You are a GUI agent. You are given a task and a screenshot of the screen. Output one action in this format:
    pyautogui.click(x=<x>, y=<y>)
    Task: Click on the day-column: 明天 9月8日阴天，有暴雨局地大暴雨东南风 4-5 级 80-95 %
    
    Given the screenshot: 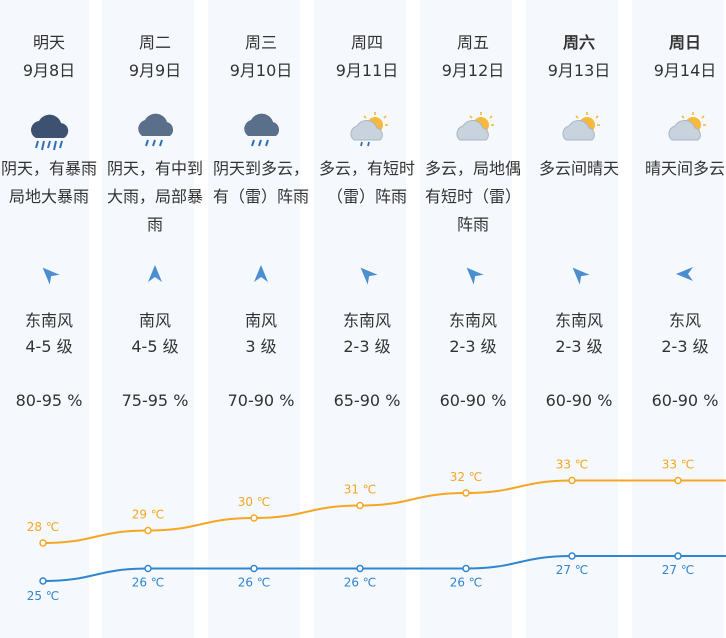 What is the action you would take?
    pyautogui.click(x=51, y=319)
    